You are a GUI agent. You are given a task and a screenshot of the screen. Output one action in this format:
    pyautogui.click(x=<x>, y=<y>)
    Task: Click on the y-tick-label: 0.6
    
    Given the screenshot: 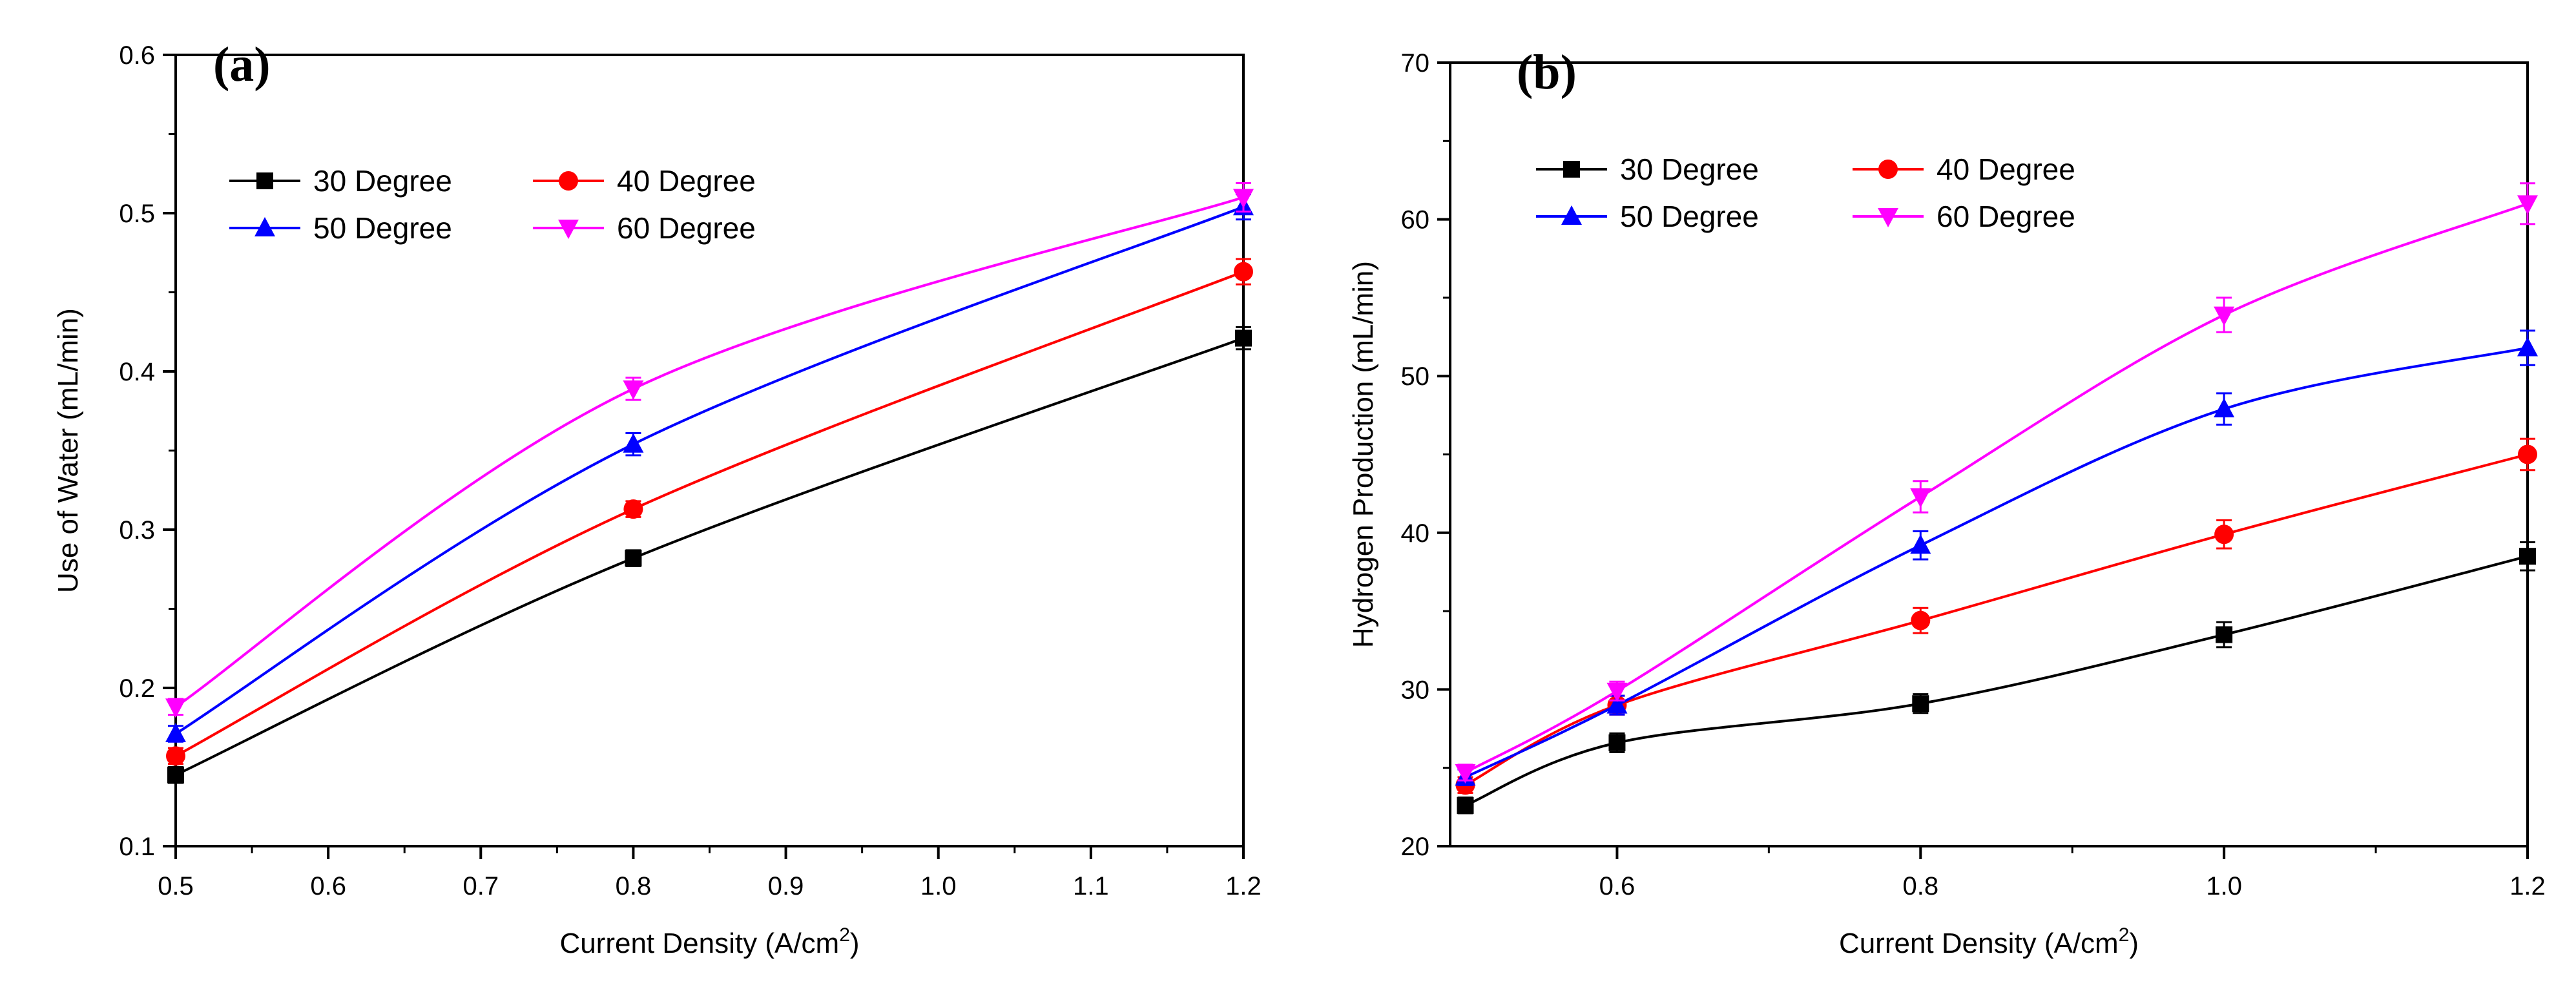 What is the action you would take?
    pyautogui.click(x=137, y=55)
    